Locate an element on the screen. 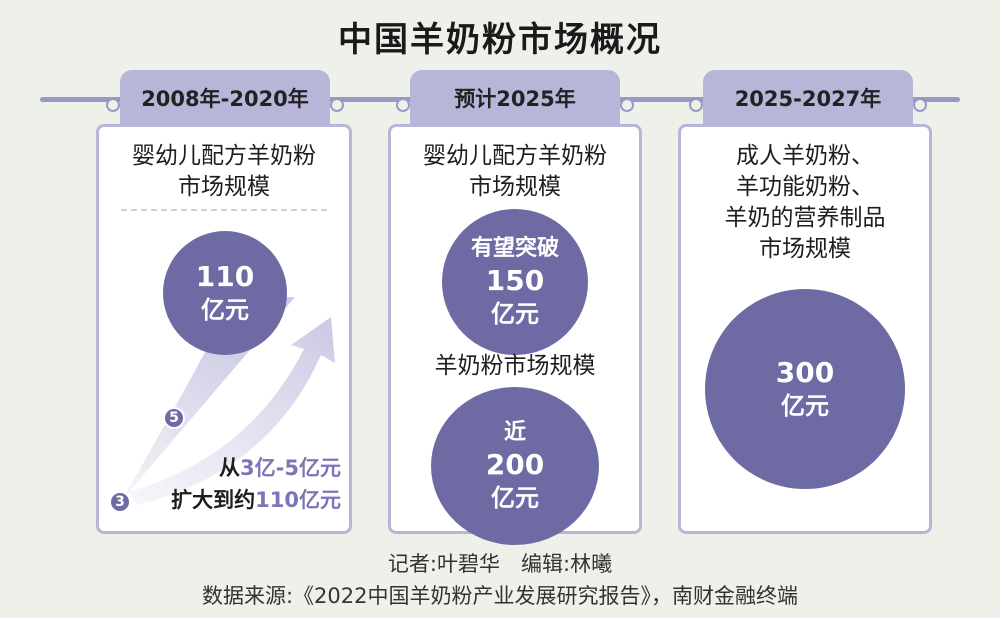 The height and width of the screenshot is (618, 1000). circle-prefix: 近 is located at coordinates (514, 432).